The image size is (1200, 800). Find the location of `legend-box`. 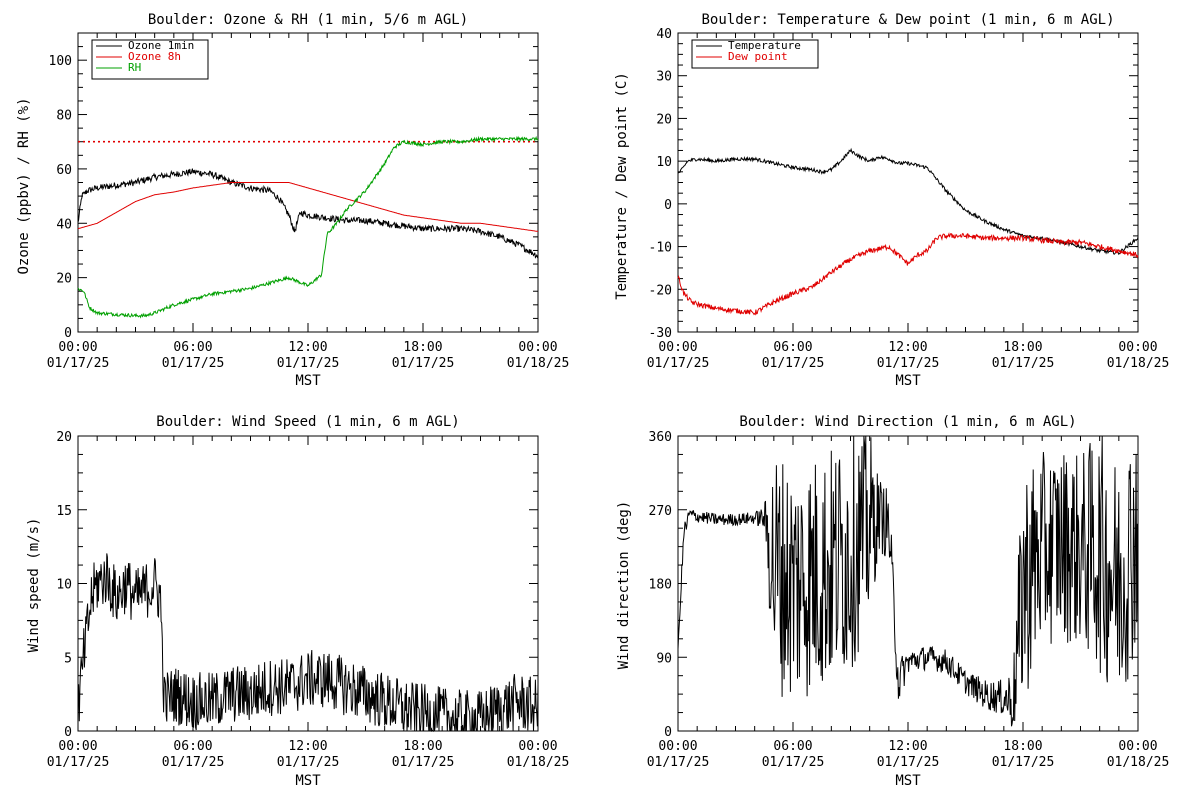

legend-box is located at coordinates (755, 54).